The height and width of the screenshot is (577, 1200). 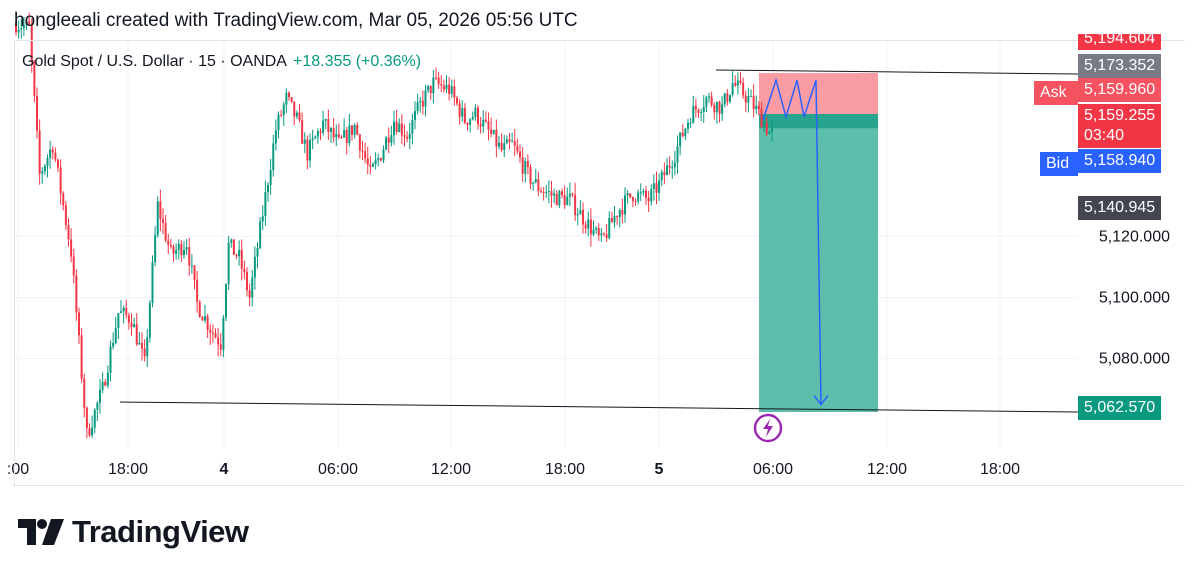 I want to click on symbol-name: Gold Spot / U.S. Dollar · 15 · OANDA, so click(x=154, y=61).